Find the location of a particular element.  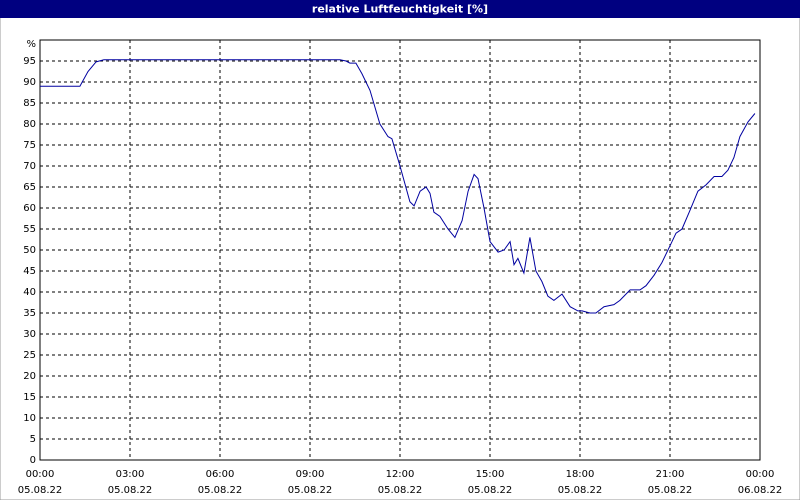

y-tick-label: 50 is located at coordinates (29, 250).